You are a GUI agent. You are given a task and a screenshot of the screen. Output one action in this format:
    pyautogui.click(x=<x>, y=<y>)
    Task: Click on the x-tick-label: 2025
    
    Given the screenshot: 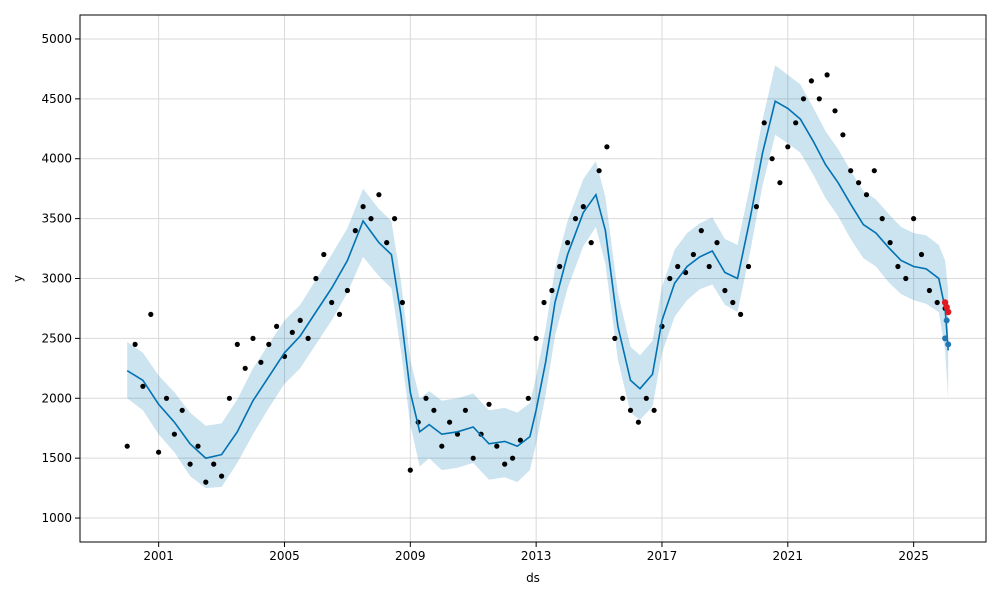 What is the action you would take?
    pyautogui.click(x=913, y=556)
    